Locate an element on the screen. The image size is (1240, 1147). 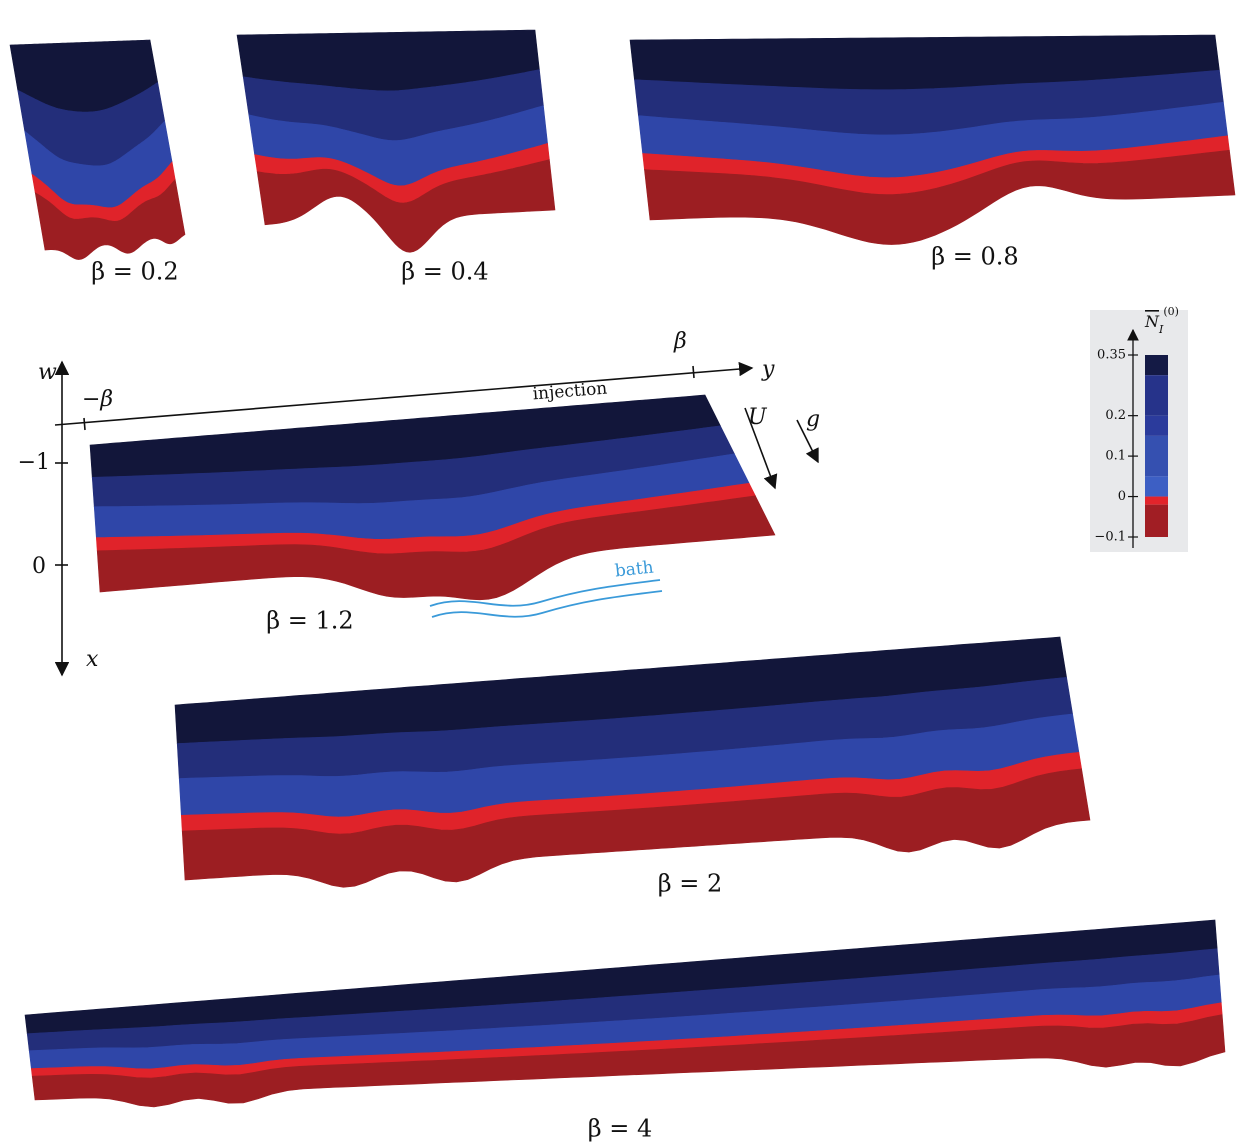
title-base: N is located at coordinates (1152, 321).